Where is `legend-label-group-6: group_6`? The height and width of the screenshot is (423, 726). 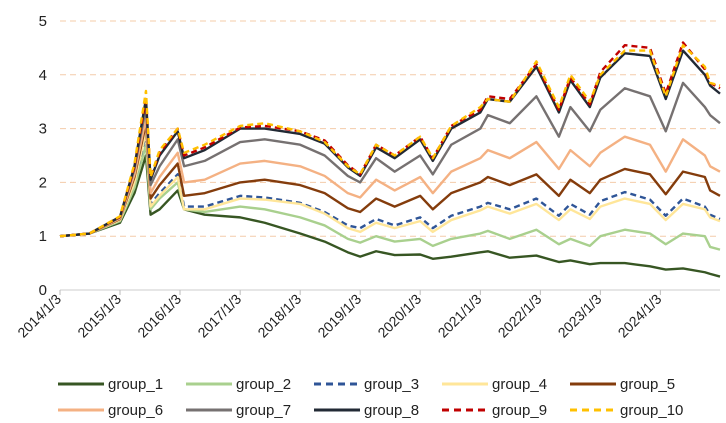 legend-label-group-6: group_6 is located at coordinates (135, 410).